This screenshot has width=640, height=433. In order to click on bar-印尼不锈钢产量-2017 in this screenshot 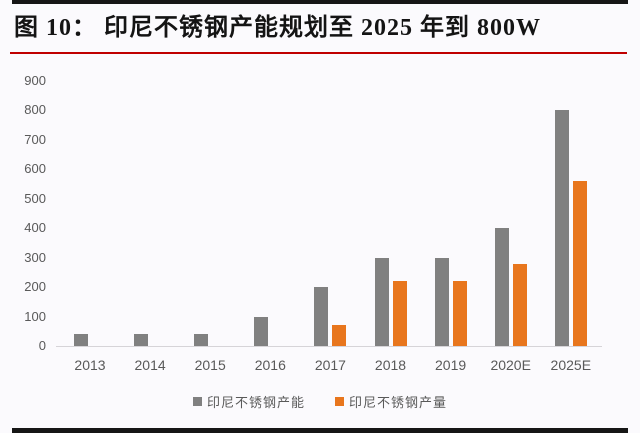, I will do `click(339, 335)`.